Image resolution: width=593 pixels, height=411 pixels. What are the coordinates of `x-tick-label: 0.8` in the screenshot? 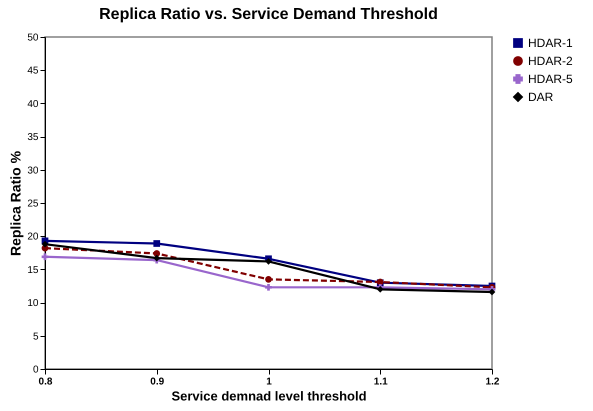 It's located at (45, 382).